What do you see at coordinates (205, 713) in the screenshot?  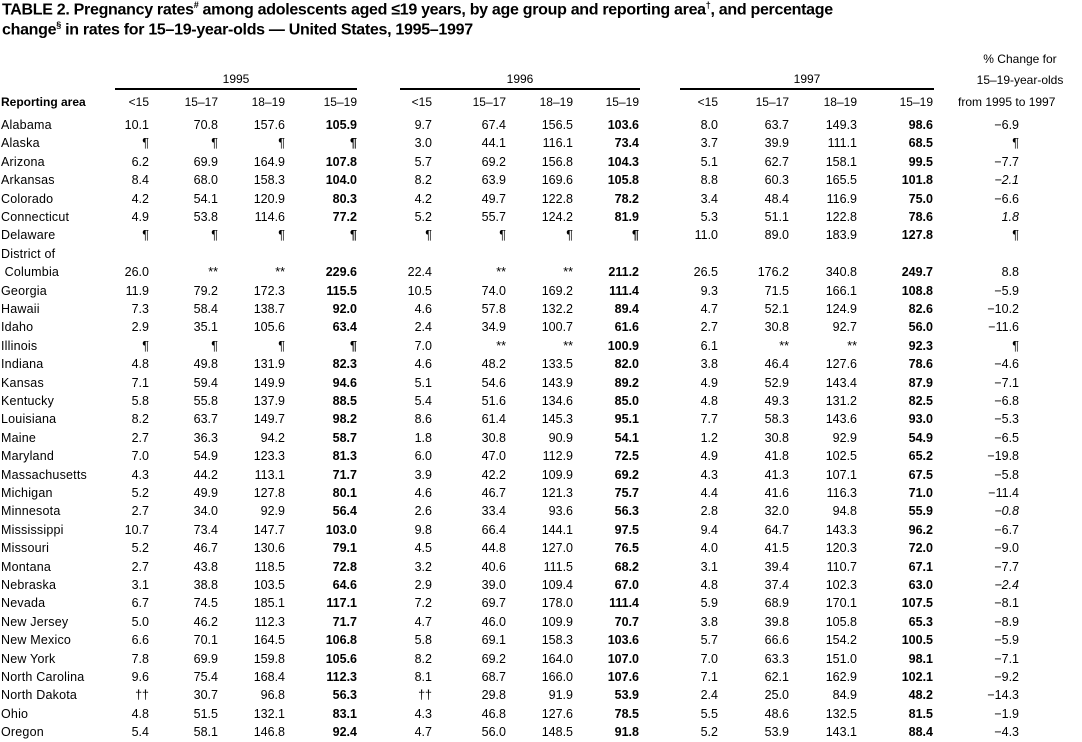 I see `rate-cell: 51.5` at bounding box center [205, 713].